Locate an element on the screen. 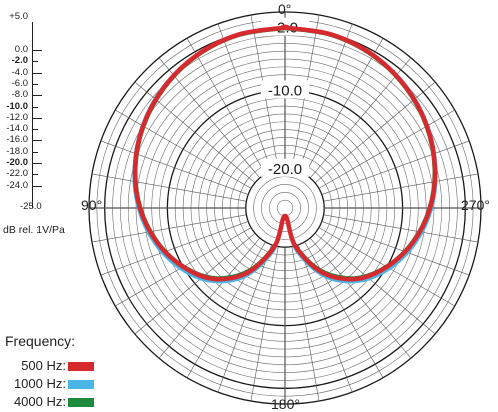 The image size is (498, 412). scale-label: -6.0 is located at coordinates (19, 83).